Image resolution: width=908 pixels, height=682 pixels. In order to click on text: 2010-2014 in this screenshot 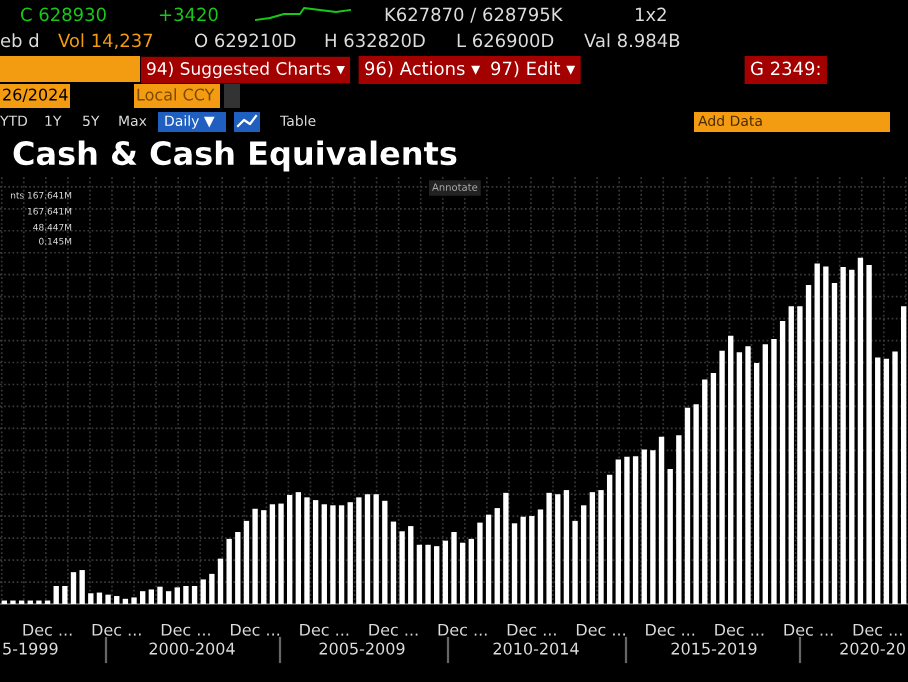, I will do `click(536, 648)`.